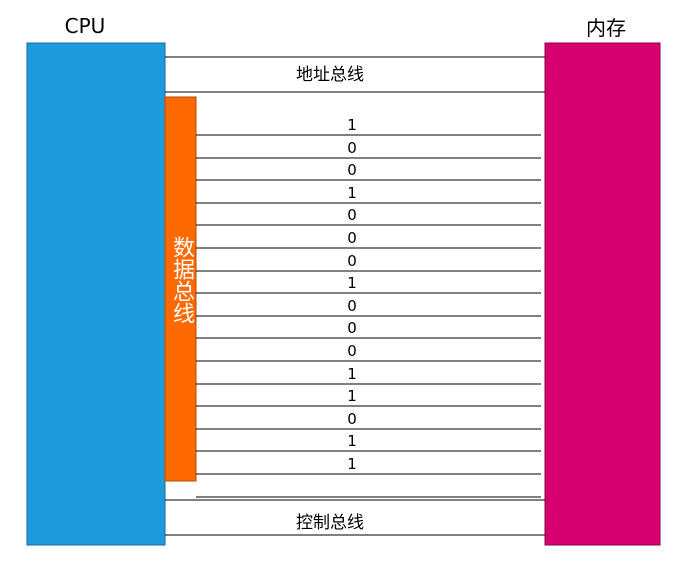  I want to click on data-bus-bar, so click(180, 289).